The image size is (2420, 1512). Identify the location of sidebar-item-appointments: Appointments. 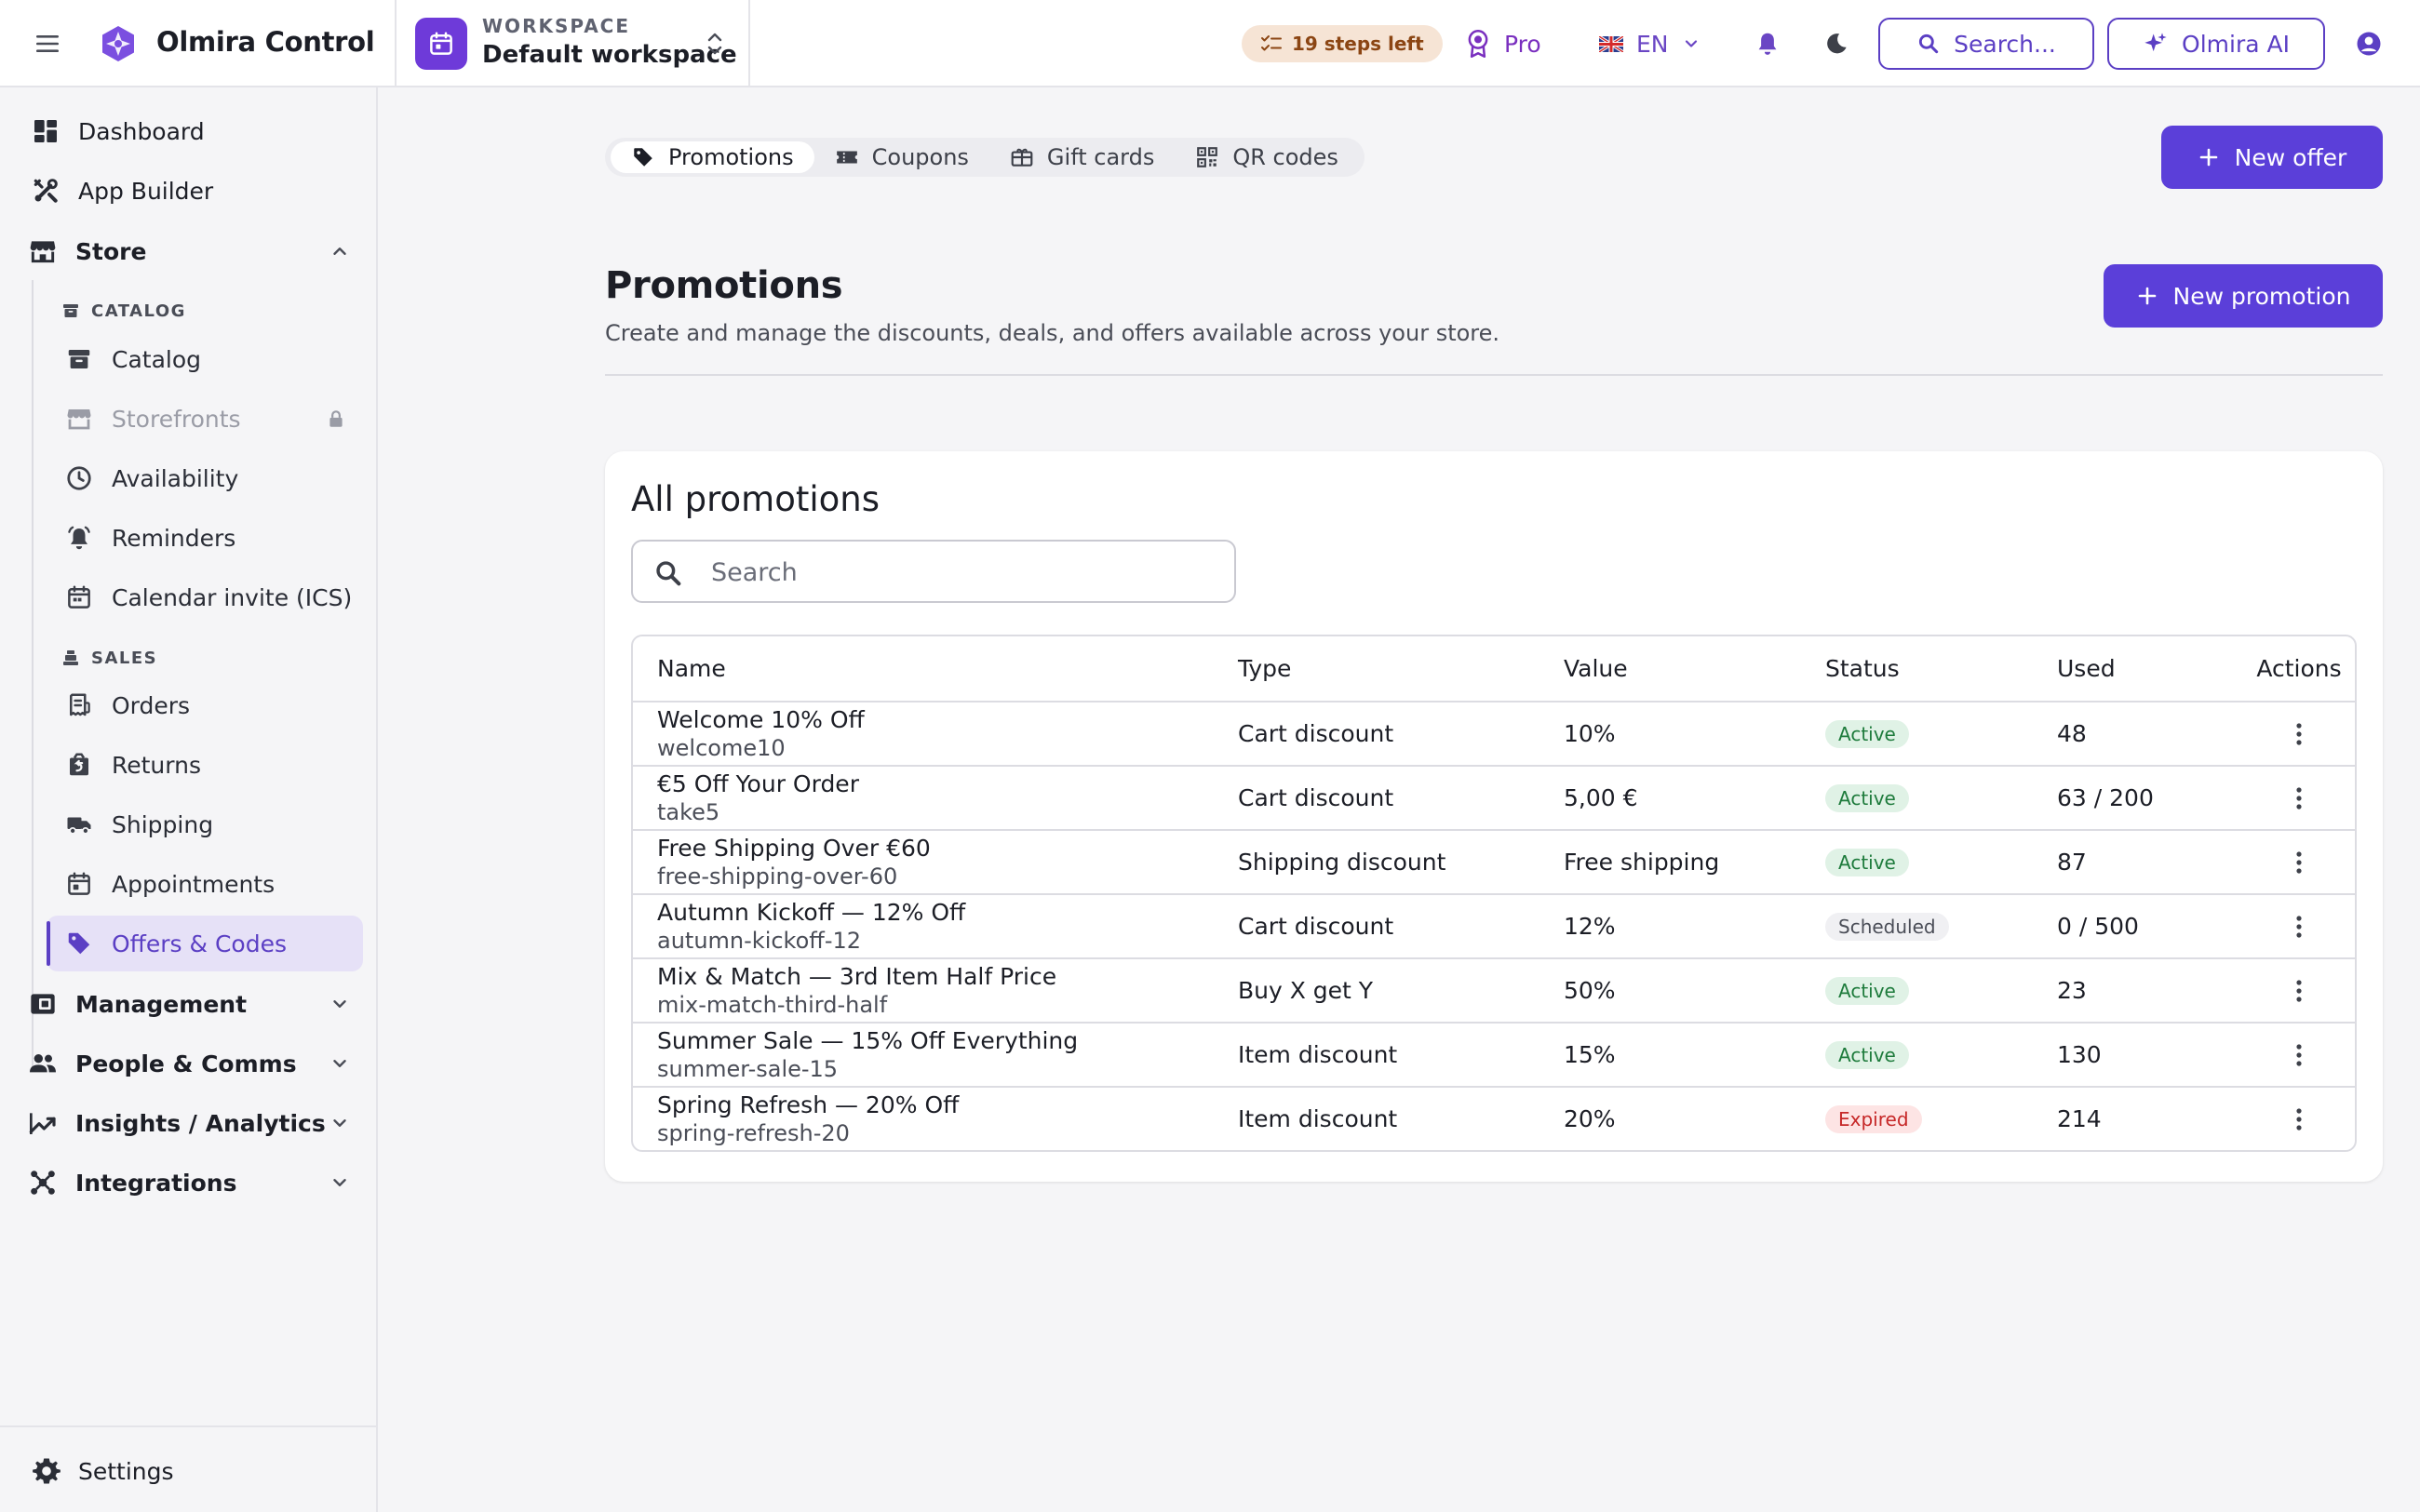
(205, 884).